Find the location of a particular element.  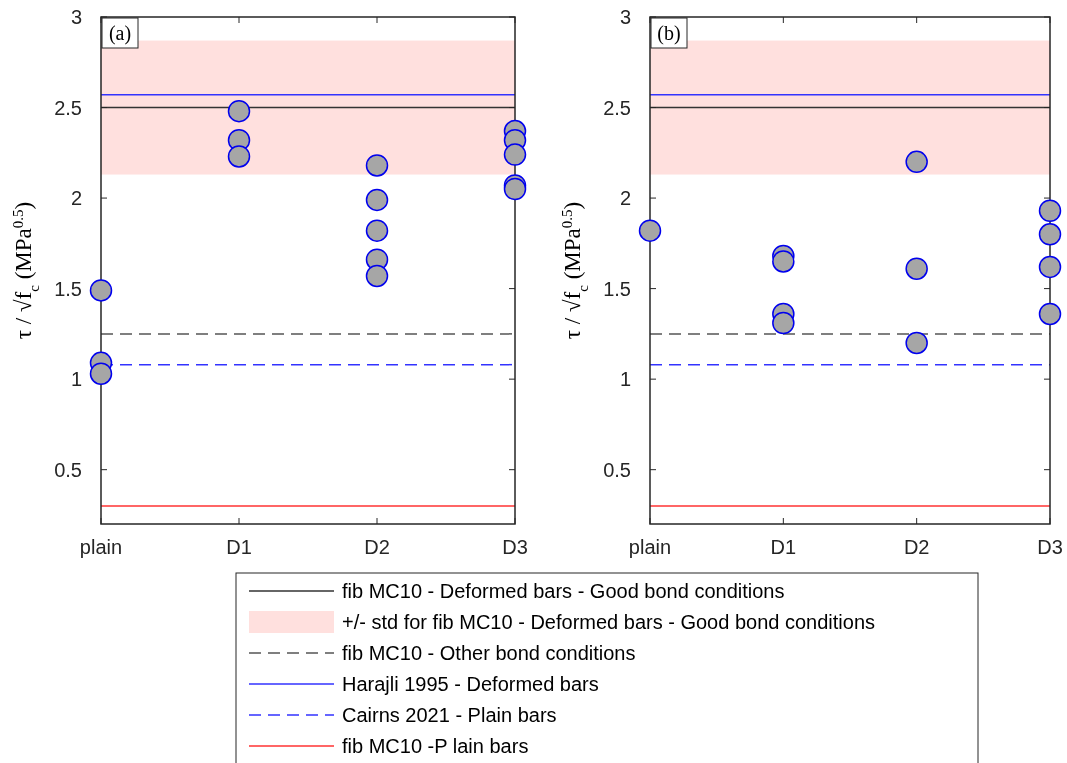

chart-title: (a) is located at coordinates (120, 33).